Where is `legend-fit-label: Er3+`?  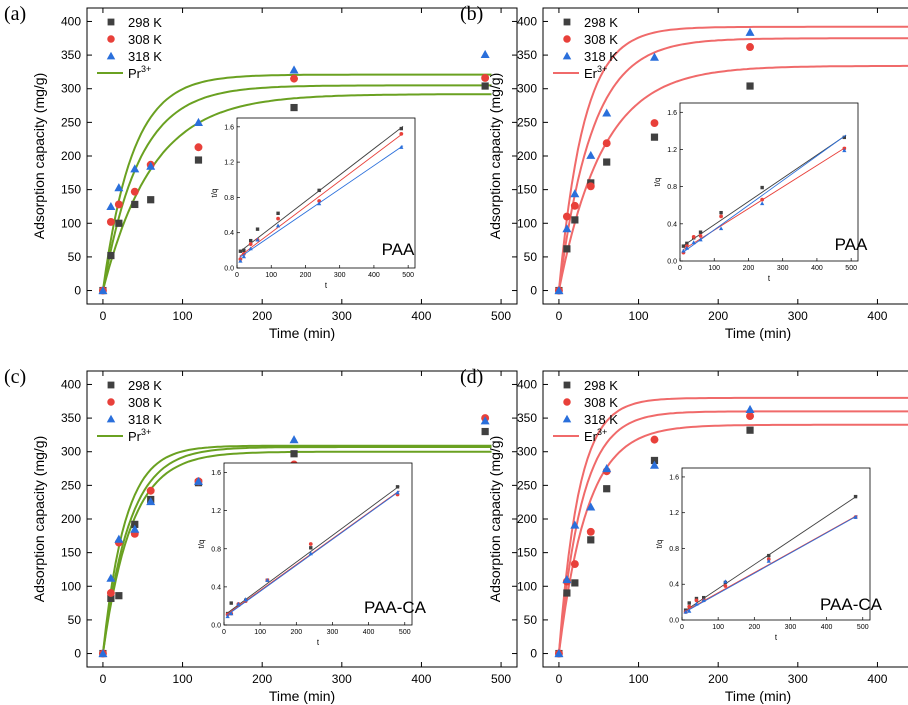 legend-fit-label: Er3+ is located at coordinates (595, 435).